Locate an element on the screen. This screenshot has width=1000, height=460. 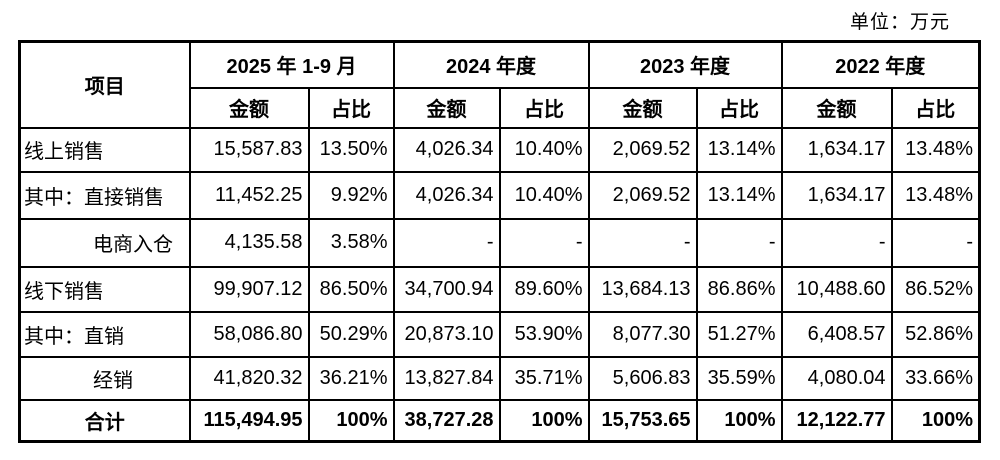
amount-cell: 15,587.83 is located at coordinates (249, 149).